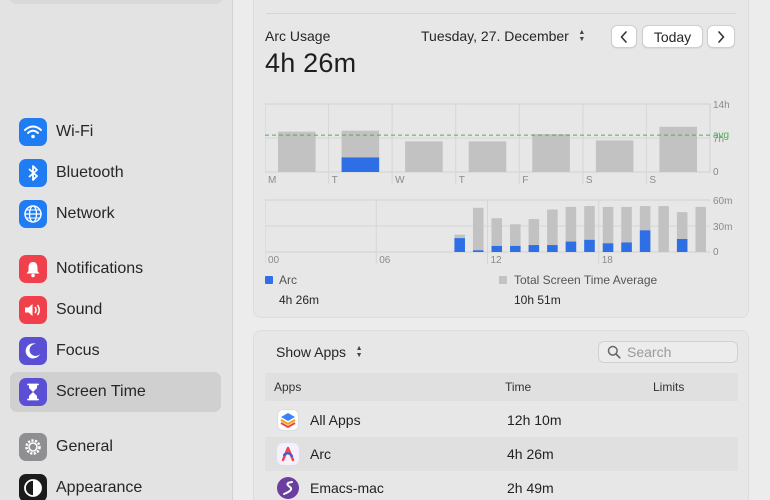 Image resolution: width=770 pixels, height=500 pixels. What do you see at coordinates (33, 392) in the screenshot?
I see `hourglass-icon` at bounding box center [33, 392].